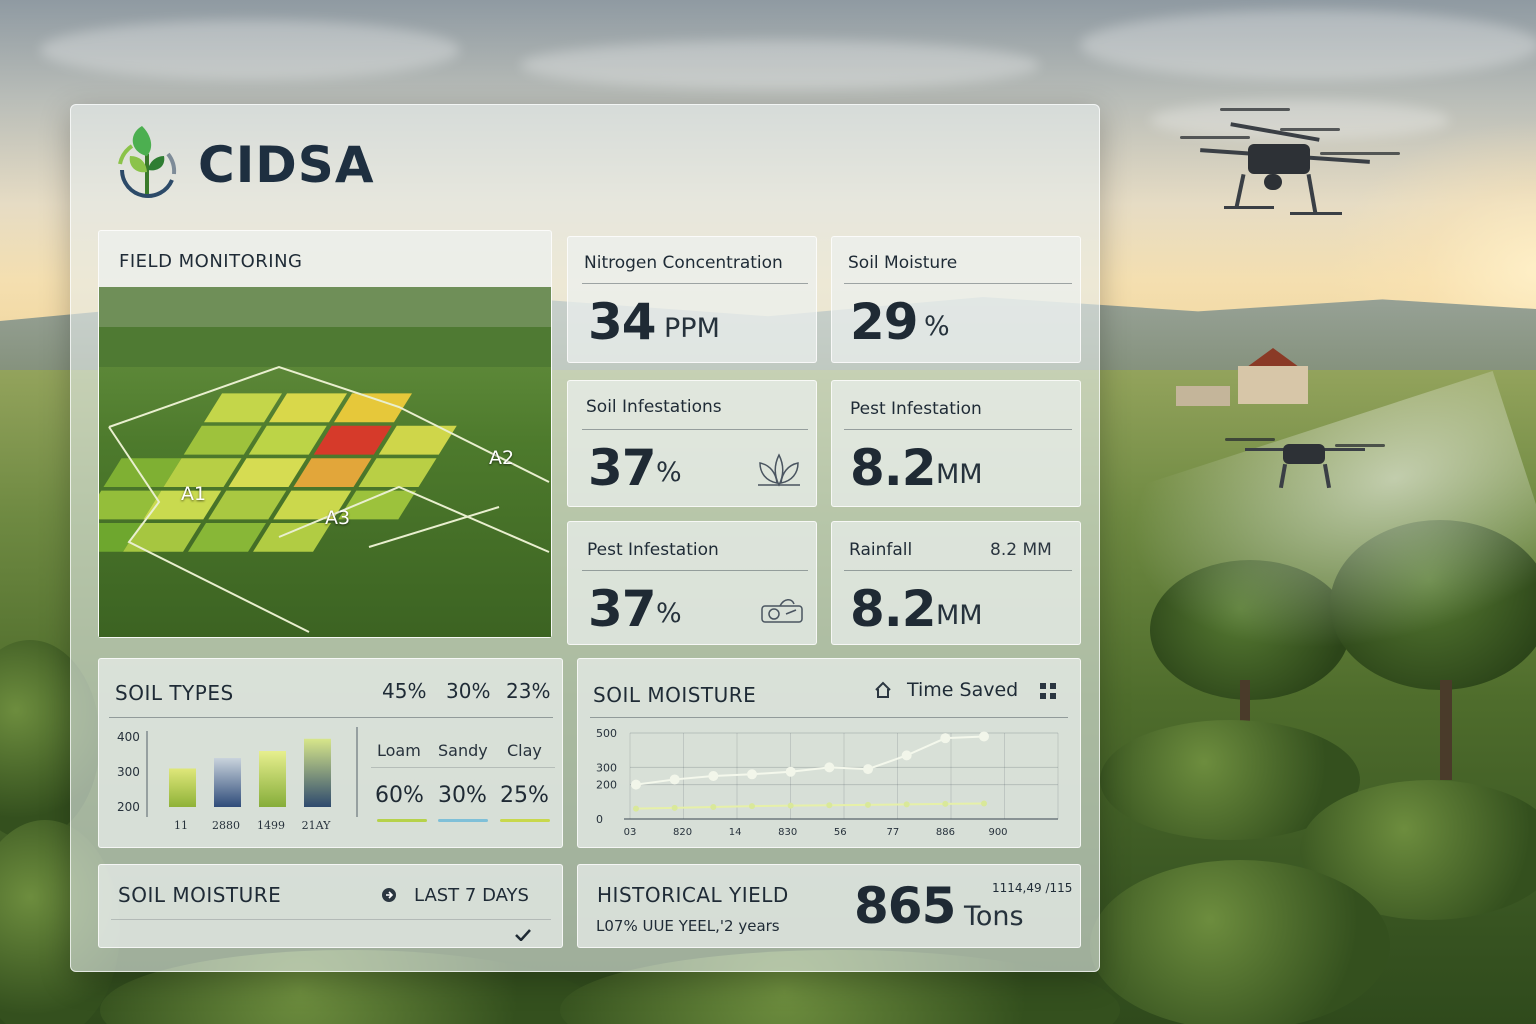 This screenshot has width=1536, height=1024. Describe the element at coordinates (1280, 160) in the screenshot. I see `drone` at that location.